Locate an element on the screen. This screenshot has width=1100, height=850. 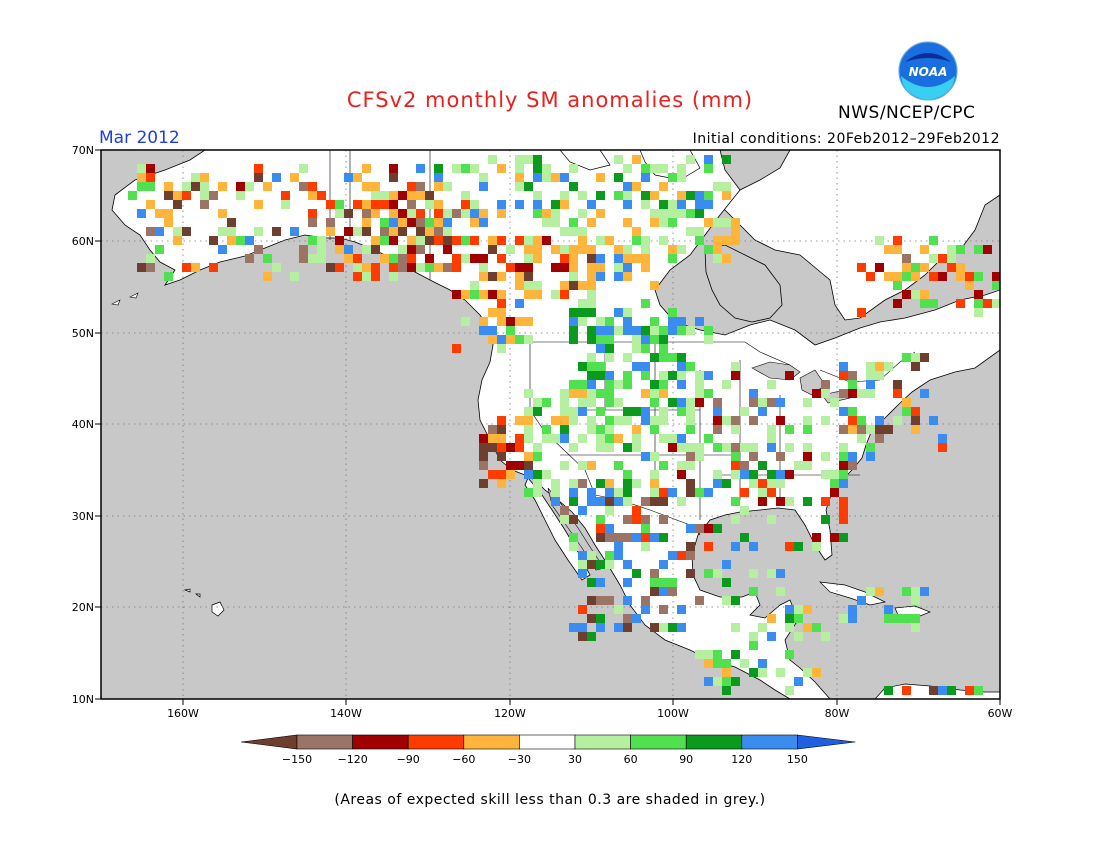
lon-label: 60W is located at coordinates (1000, 713).